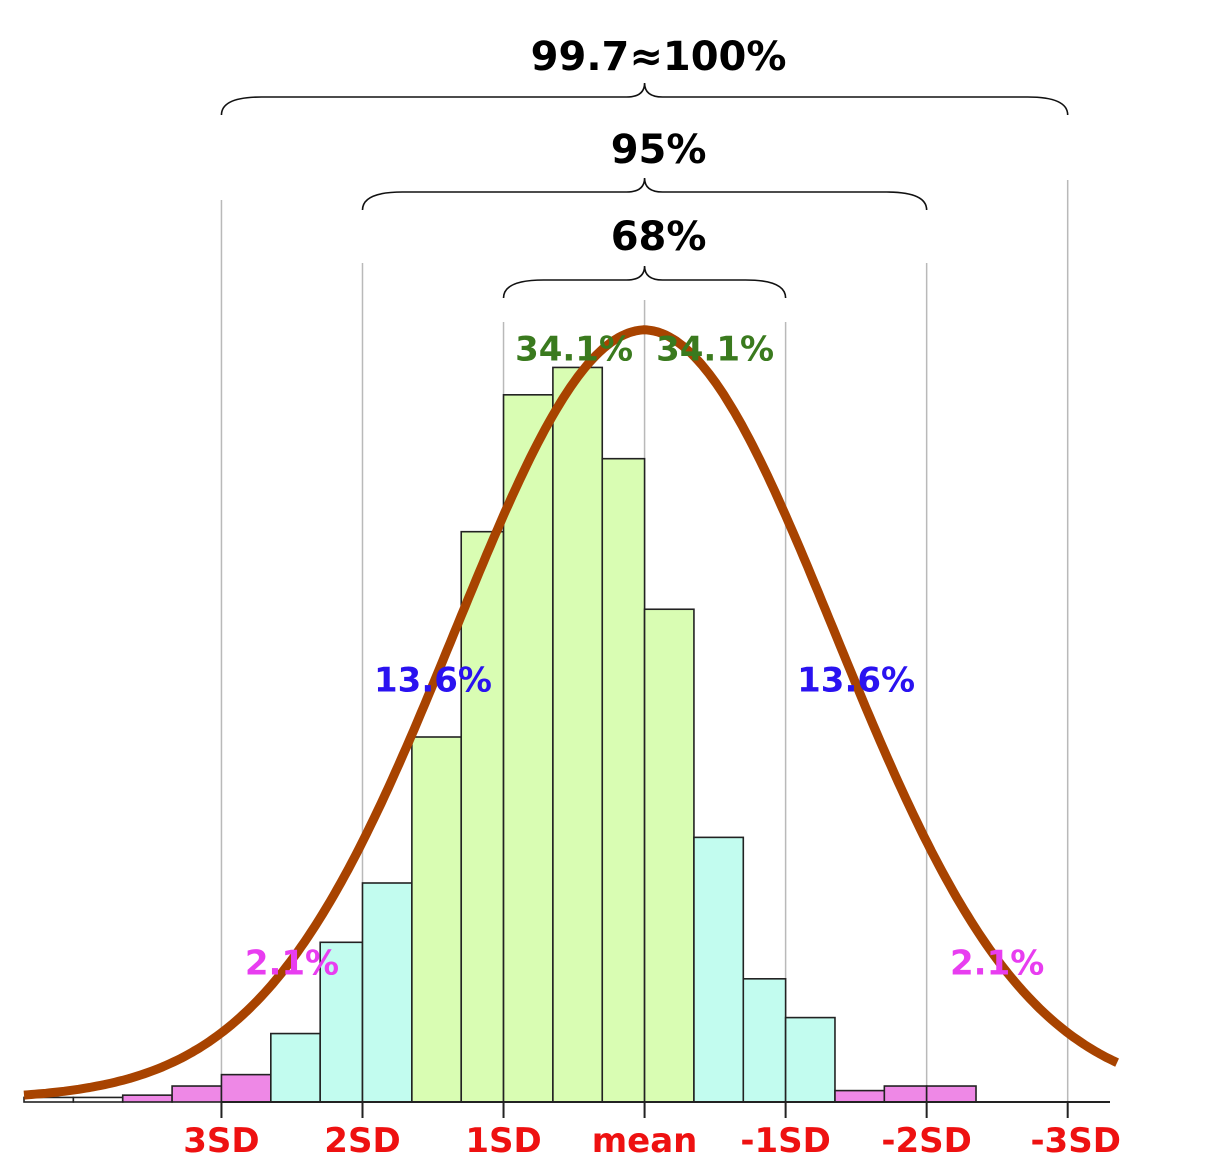  What do you see at coordinates (926, 1139) in the screenshot?
I see `tick-label: -2SD` at bounding box center [926, 1139].